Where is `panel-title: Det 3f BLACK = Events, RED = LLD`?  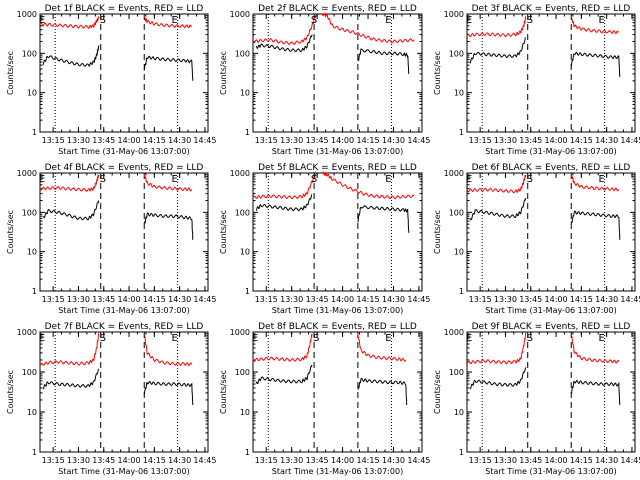
panel-title: Det 3f BLACK = Events, RED = LLD is located at coordinates (551, 9).